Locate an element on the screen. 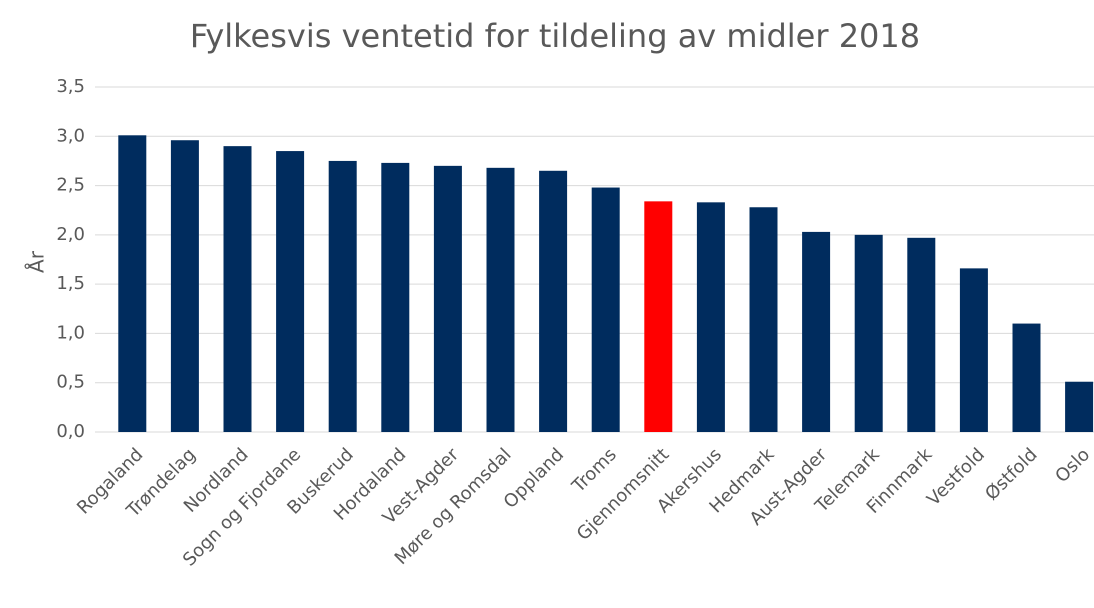  y-tick-label: 1,5 is located at coordinates (70, 283).